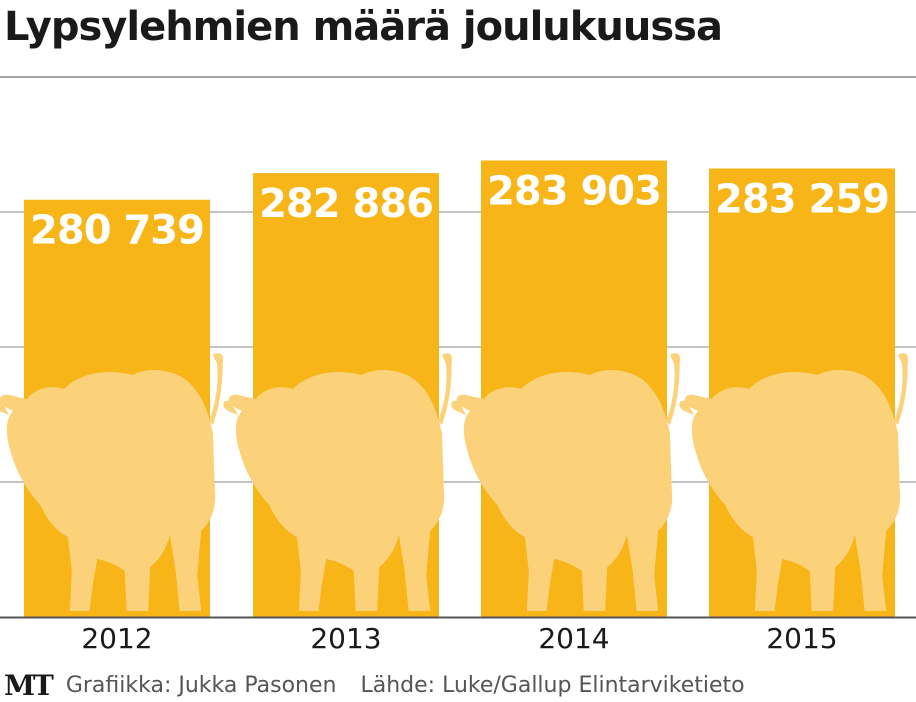  What do you see at coordinates (29, 685) in the screenshot?
I see `mt-logo: MT` at bounding box center [29, 685].